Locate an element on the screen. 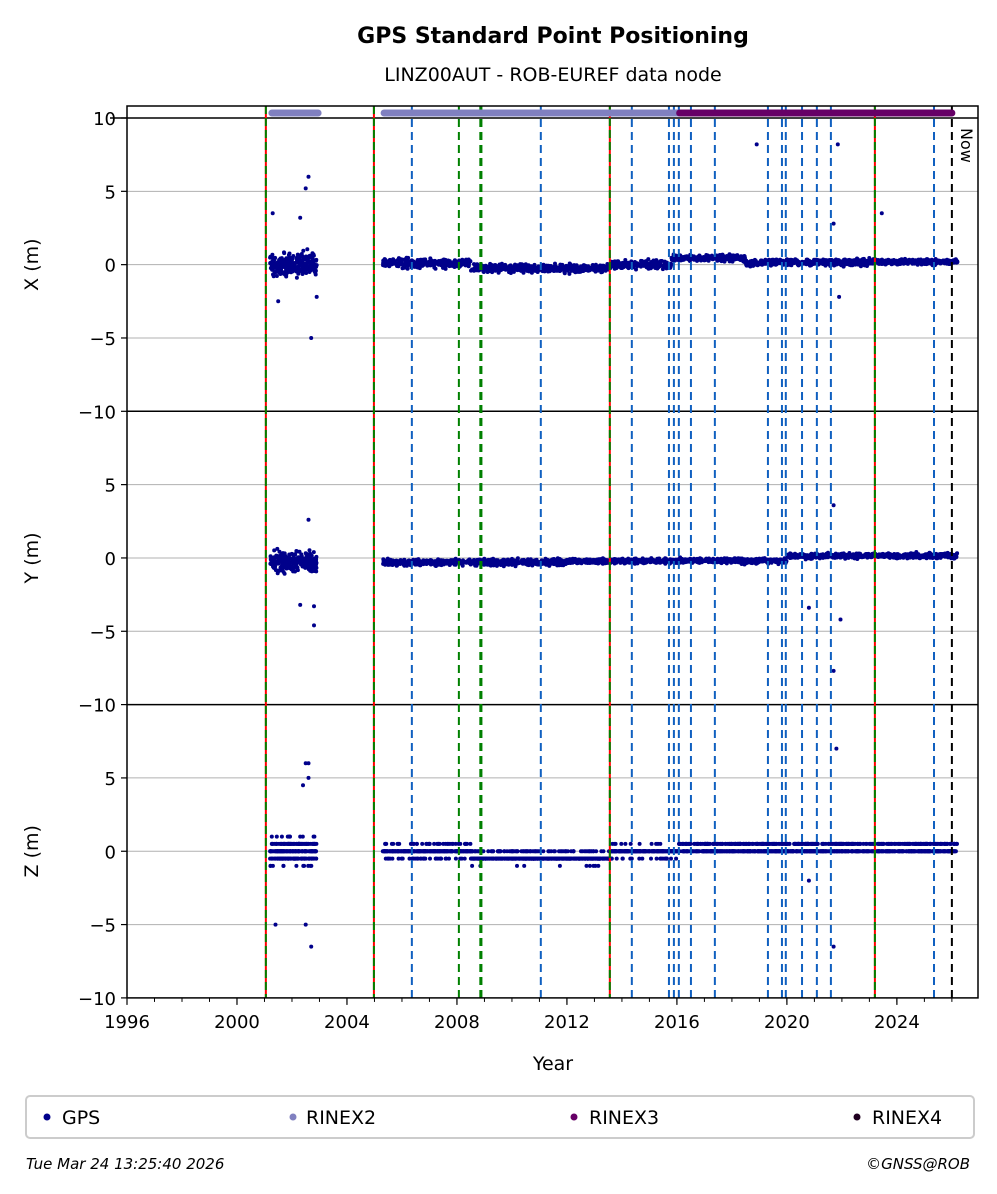 This screenshot has height=1194, width=997. y-tick-label: 0 is located at coordinates (110, 266).